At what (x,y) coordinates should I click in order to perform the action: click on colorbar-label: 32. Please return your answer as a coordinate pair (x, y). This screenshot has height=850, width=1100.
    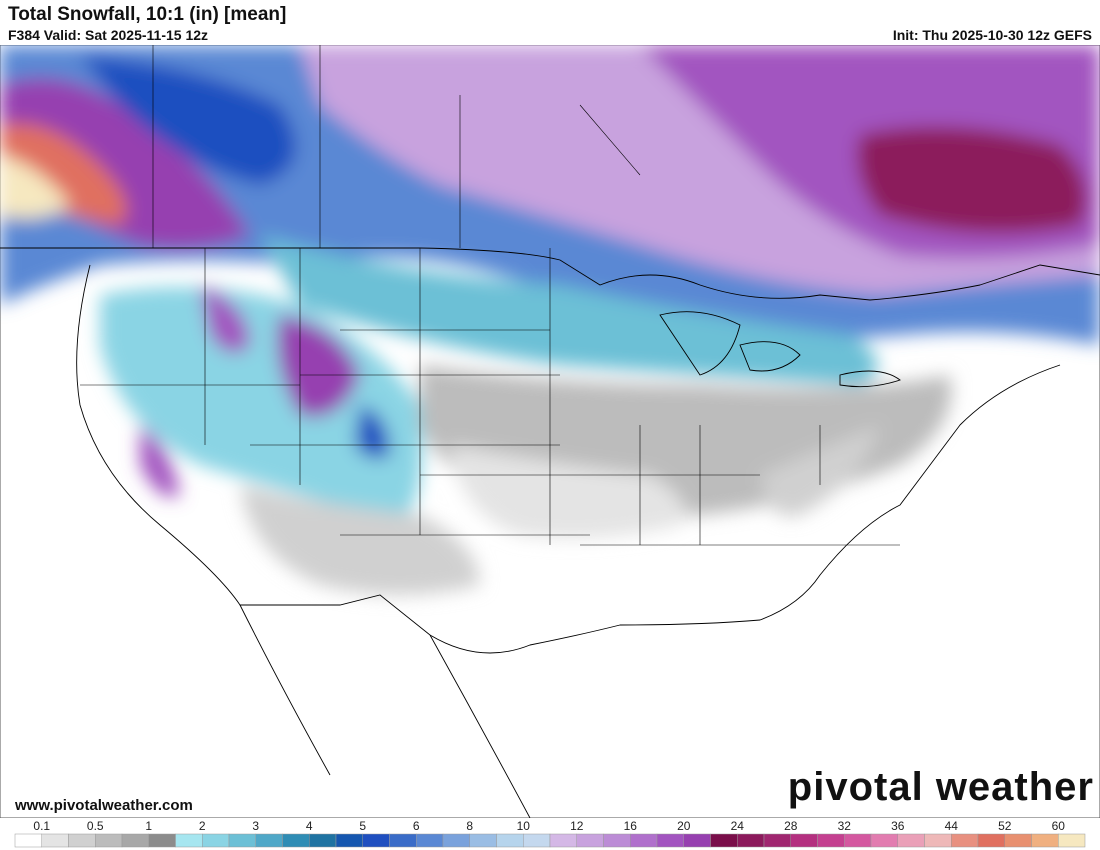
    Looking at the image, I should click on (845, 826).